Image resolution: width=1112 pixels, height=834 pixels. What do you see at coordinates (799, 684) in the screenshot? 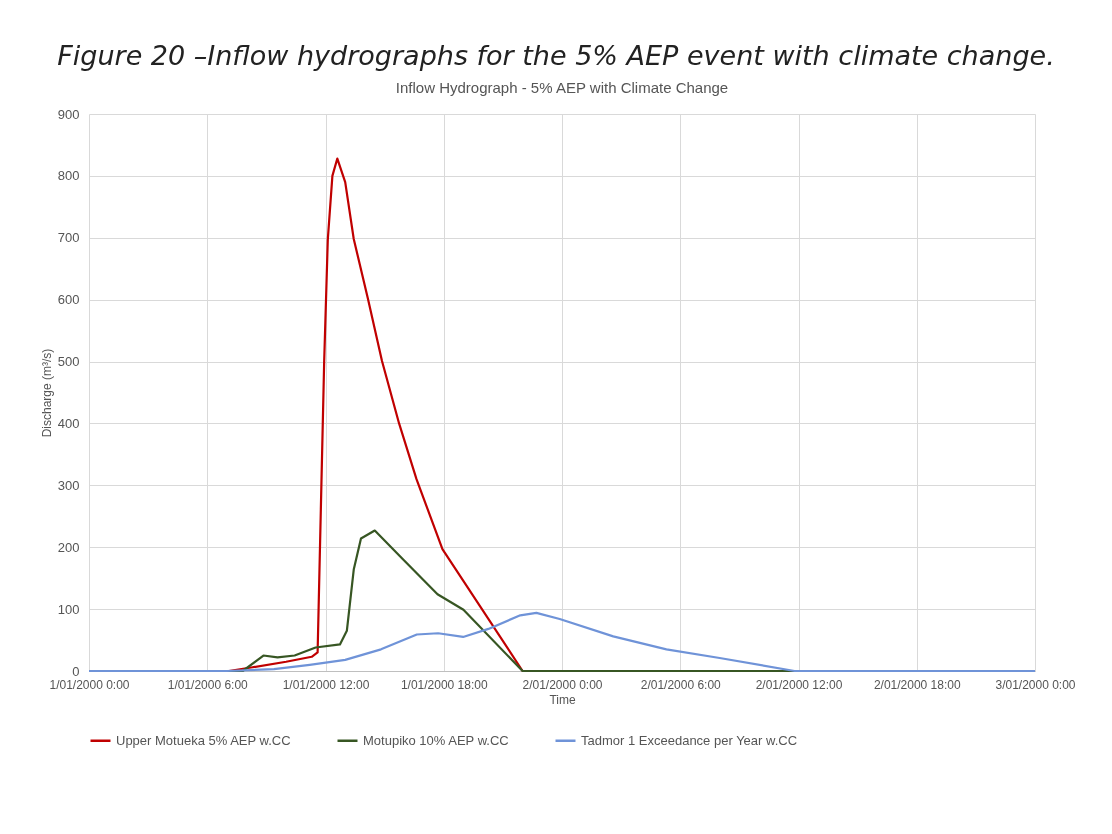
I see `x-tick-label: 2/01/2000 12:00` at bounding box center [799, 684].